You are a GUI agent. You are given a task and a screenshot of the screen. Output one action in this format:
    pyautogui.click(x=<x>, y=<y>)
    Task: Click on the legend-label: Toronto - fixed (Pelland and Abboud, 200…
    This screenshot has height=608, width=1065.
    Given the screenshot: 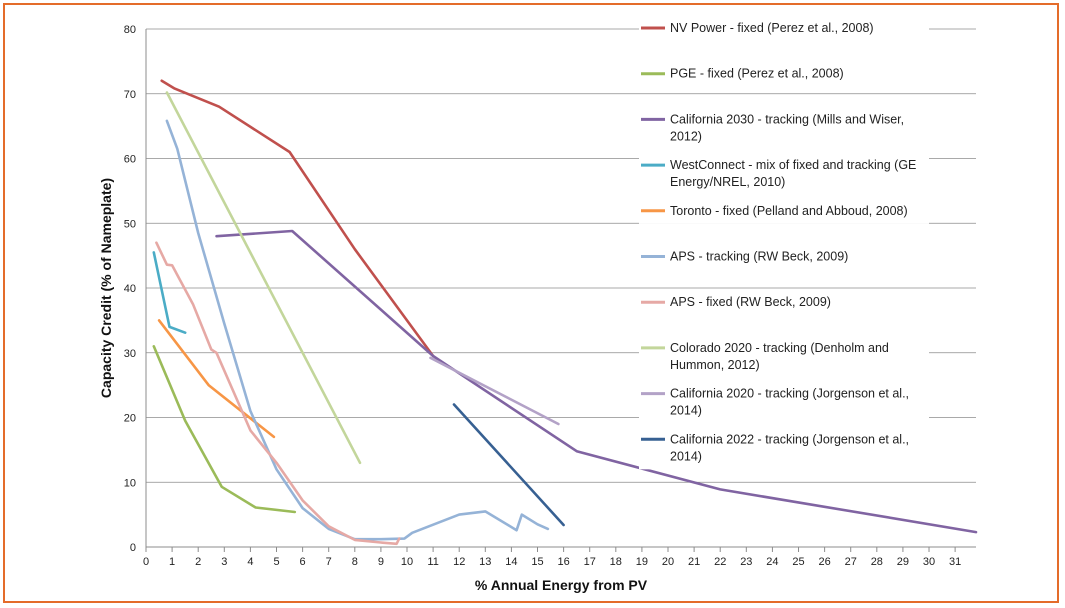 What is the action you would take?
    pyautogui.click(x=789, y=211)
    